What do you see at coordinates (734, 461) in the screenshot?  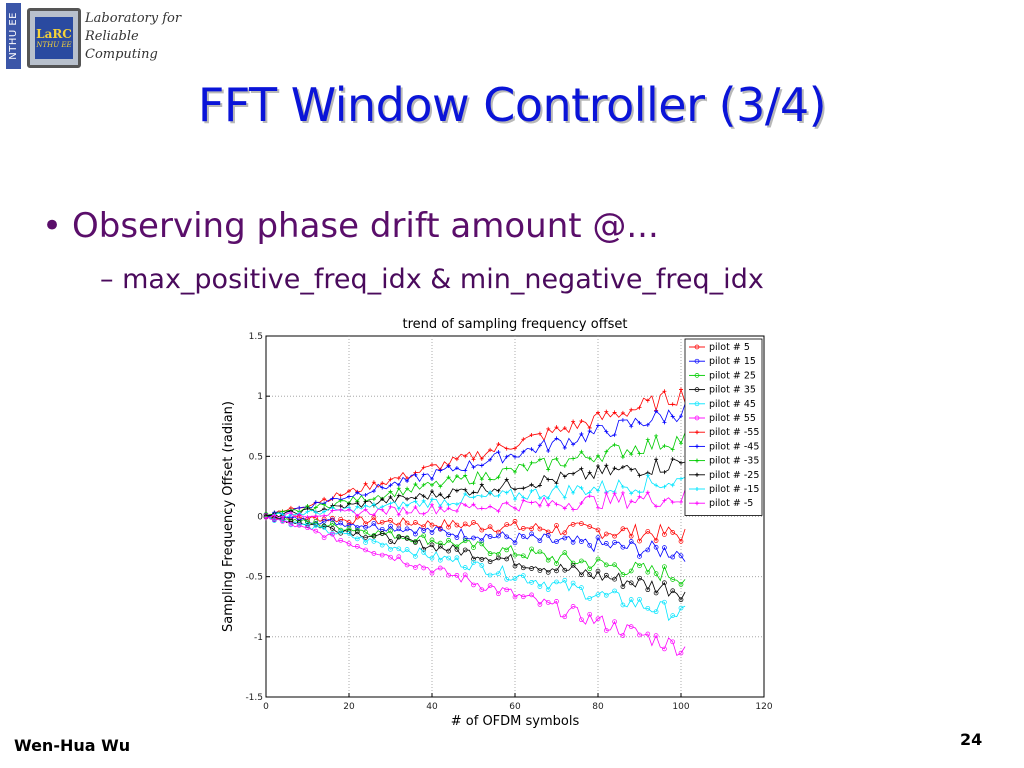 I see `legend-label: pilot # -35` at bounding box center [734, 461].